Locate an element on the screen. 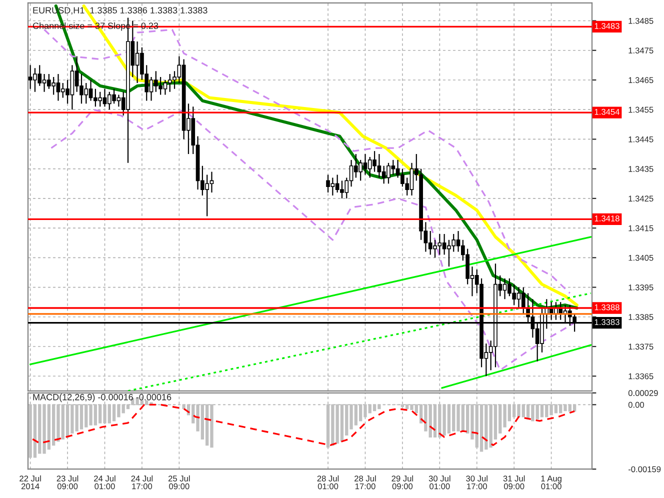  y-tick-label: 1.3445 is located at coordinates (641, 139).